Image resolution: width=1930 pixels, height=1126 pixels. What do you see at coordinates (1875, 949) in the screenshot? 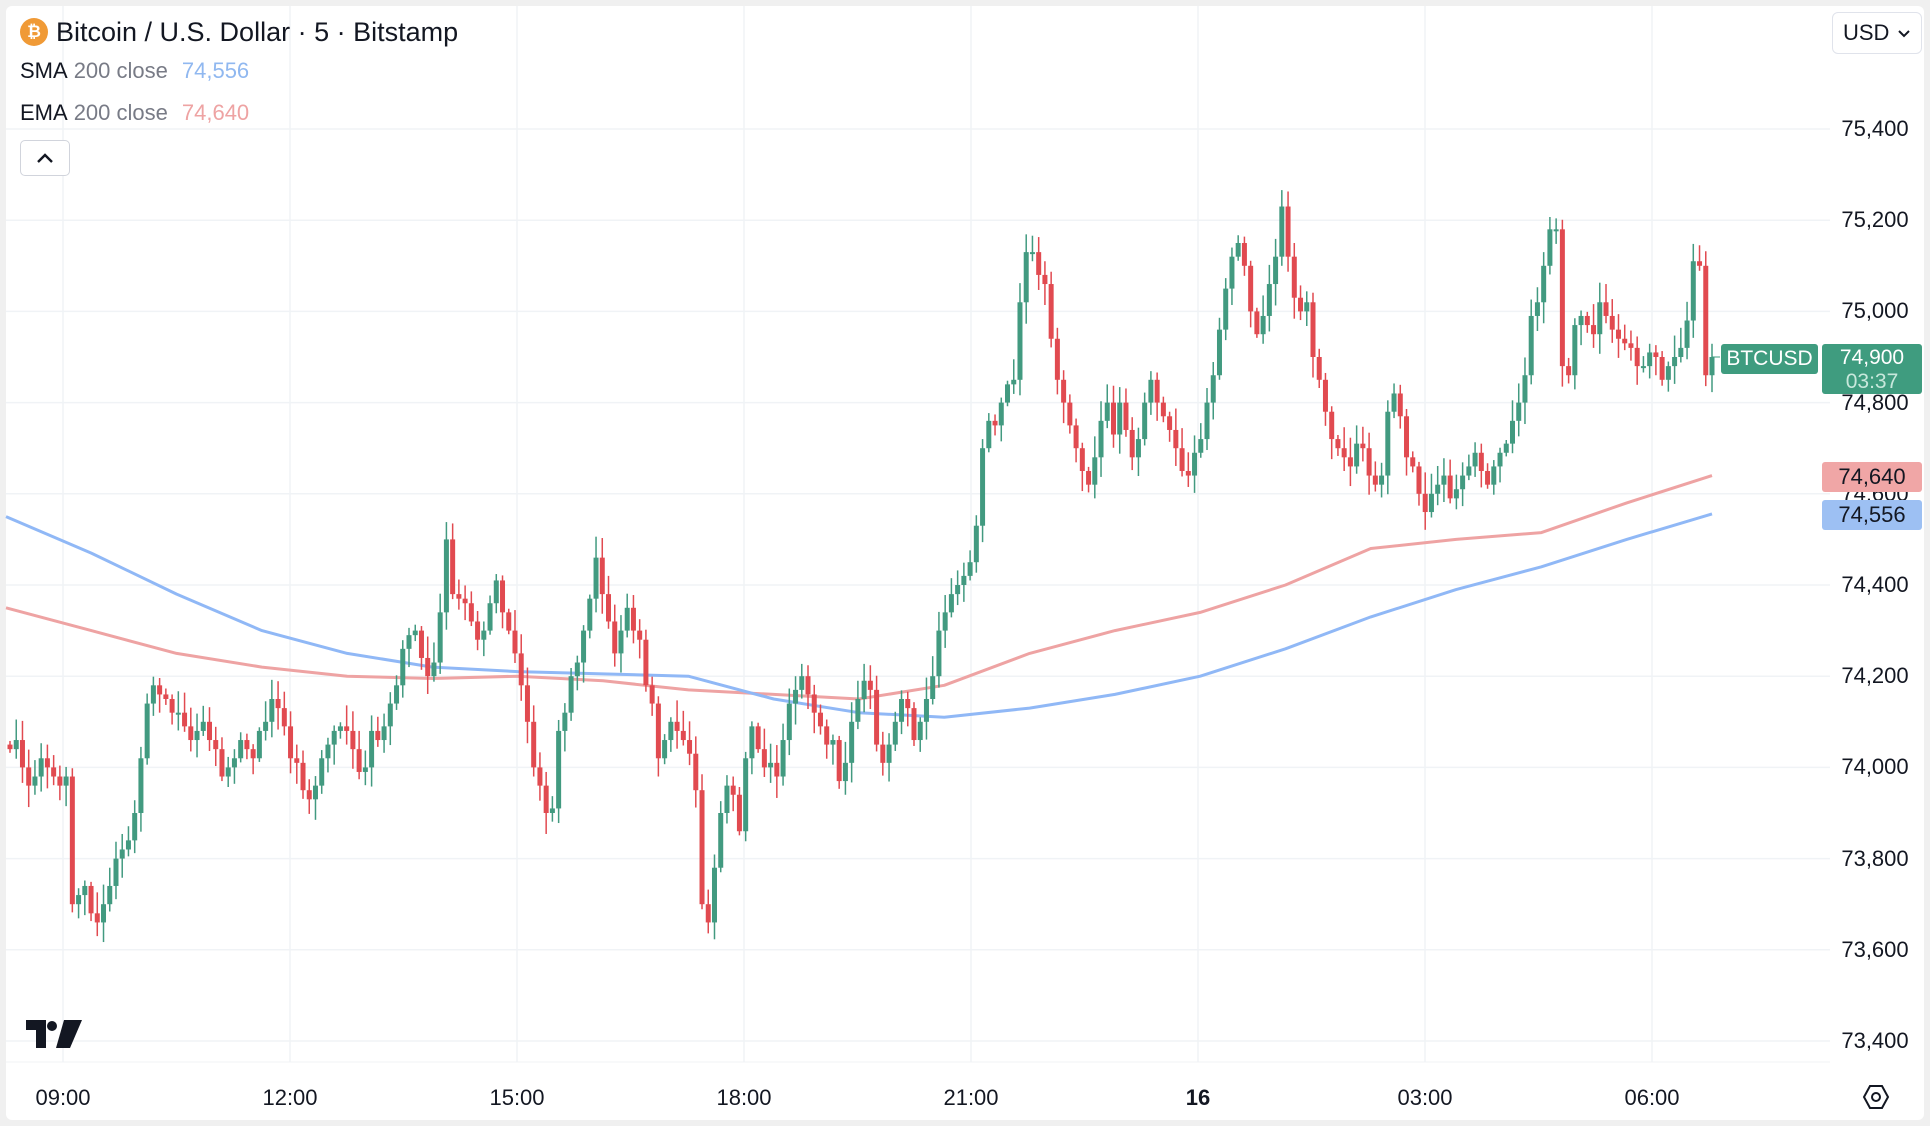
I see `price-tick-label: 73,600` at bounding box center [1875, 949].